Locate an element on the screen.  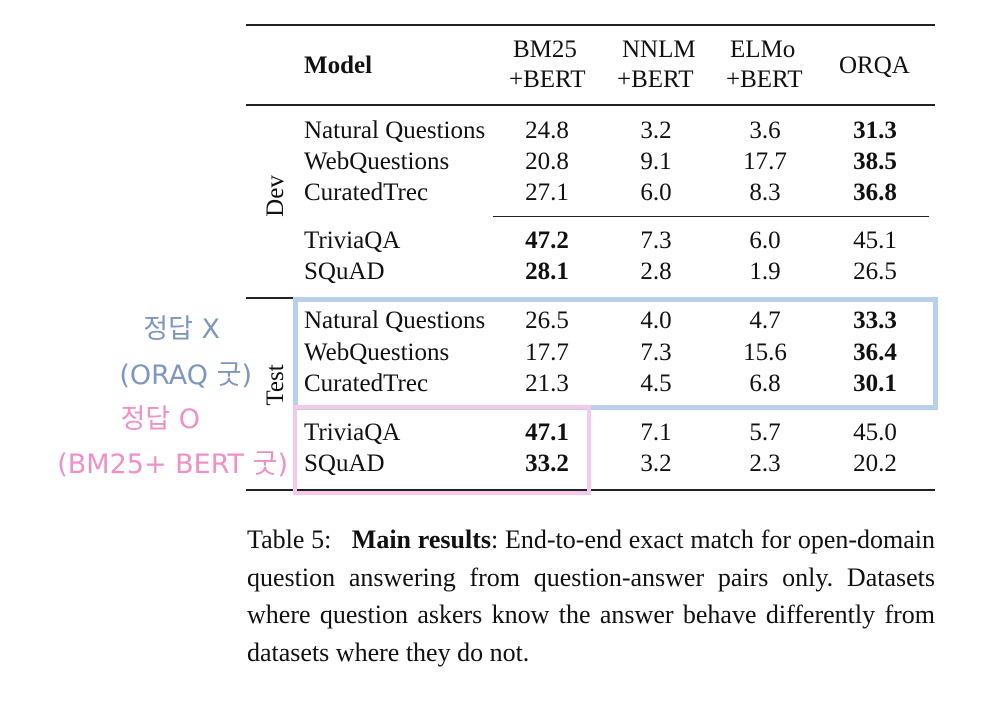
table-cell: 2.8 is located at coordinates (656, 271).